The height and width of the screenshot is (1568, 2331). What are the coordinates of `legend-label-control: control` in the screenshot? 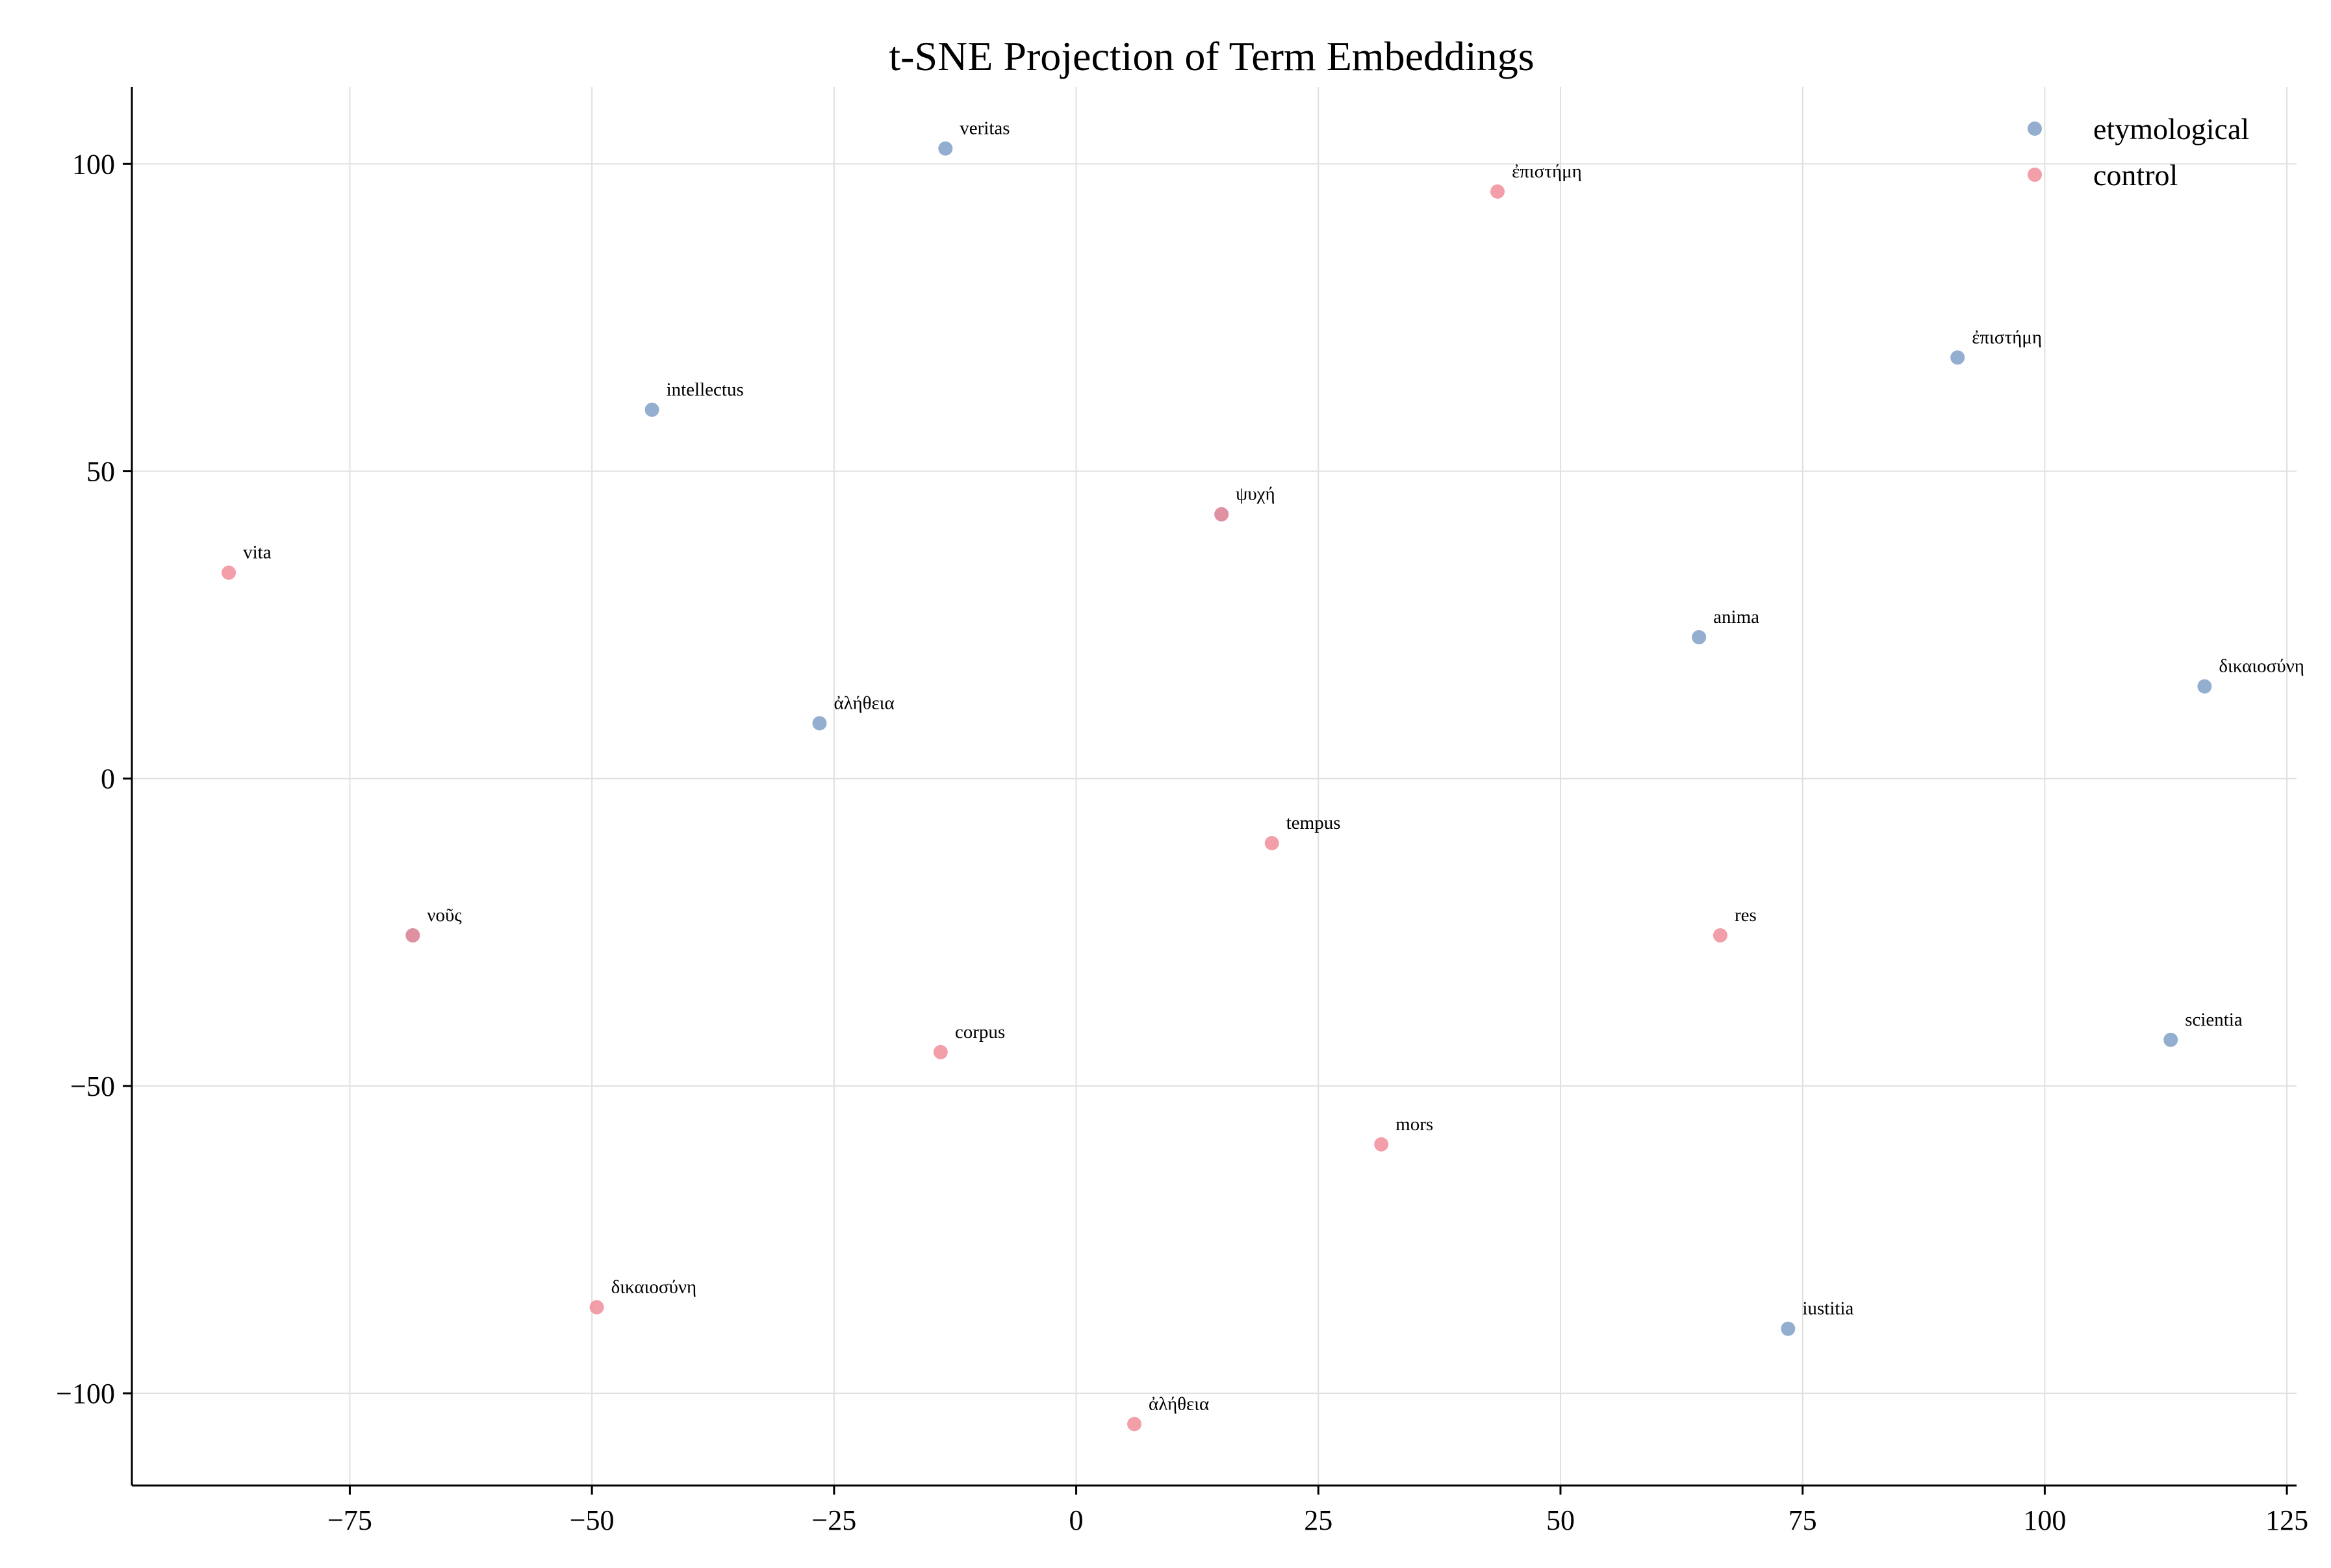 It's located at (2135, 175).